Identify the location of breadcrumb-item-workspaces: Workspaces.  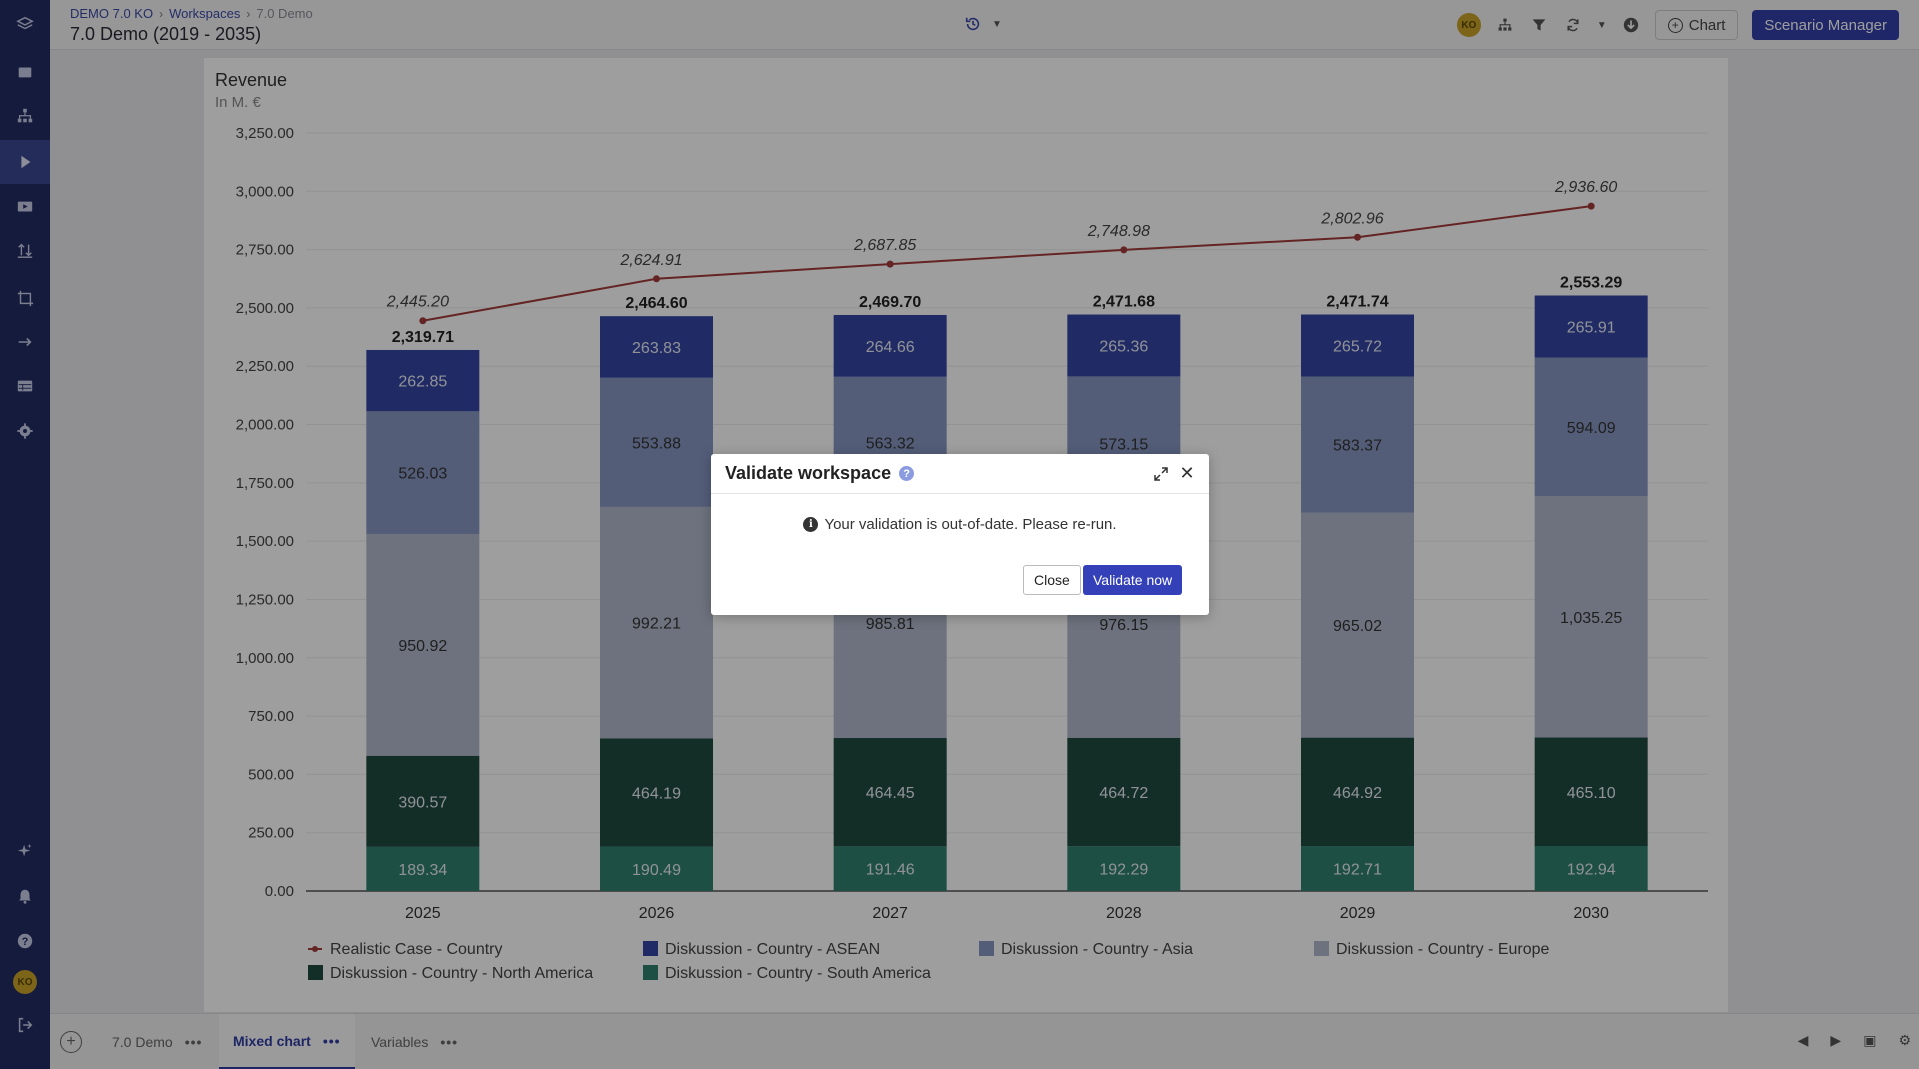
(205, 13).